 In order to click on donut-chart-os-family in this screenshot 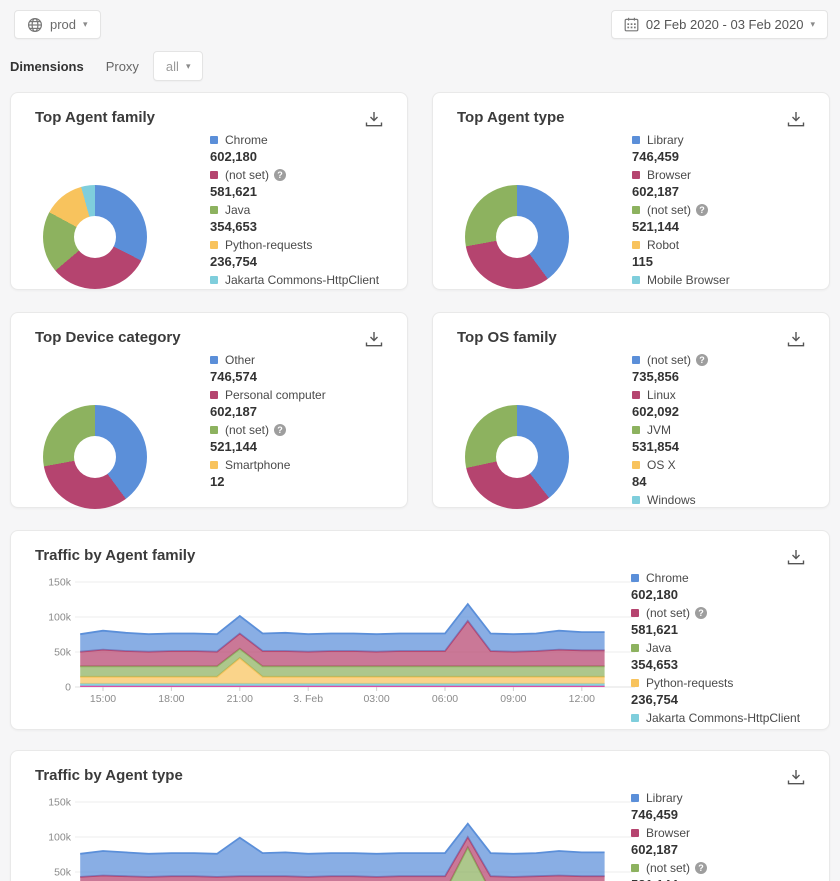, I will do `click(517, 457)`.